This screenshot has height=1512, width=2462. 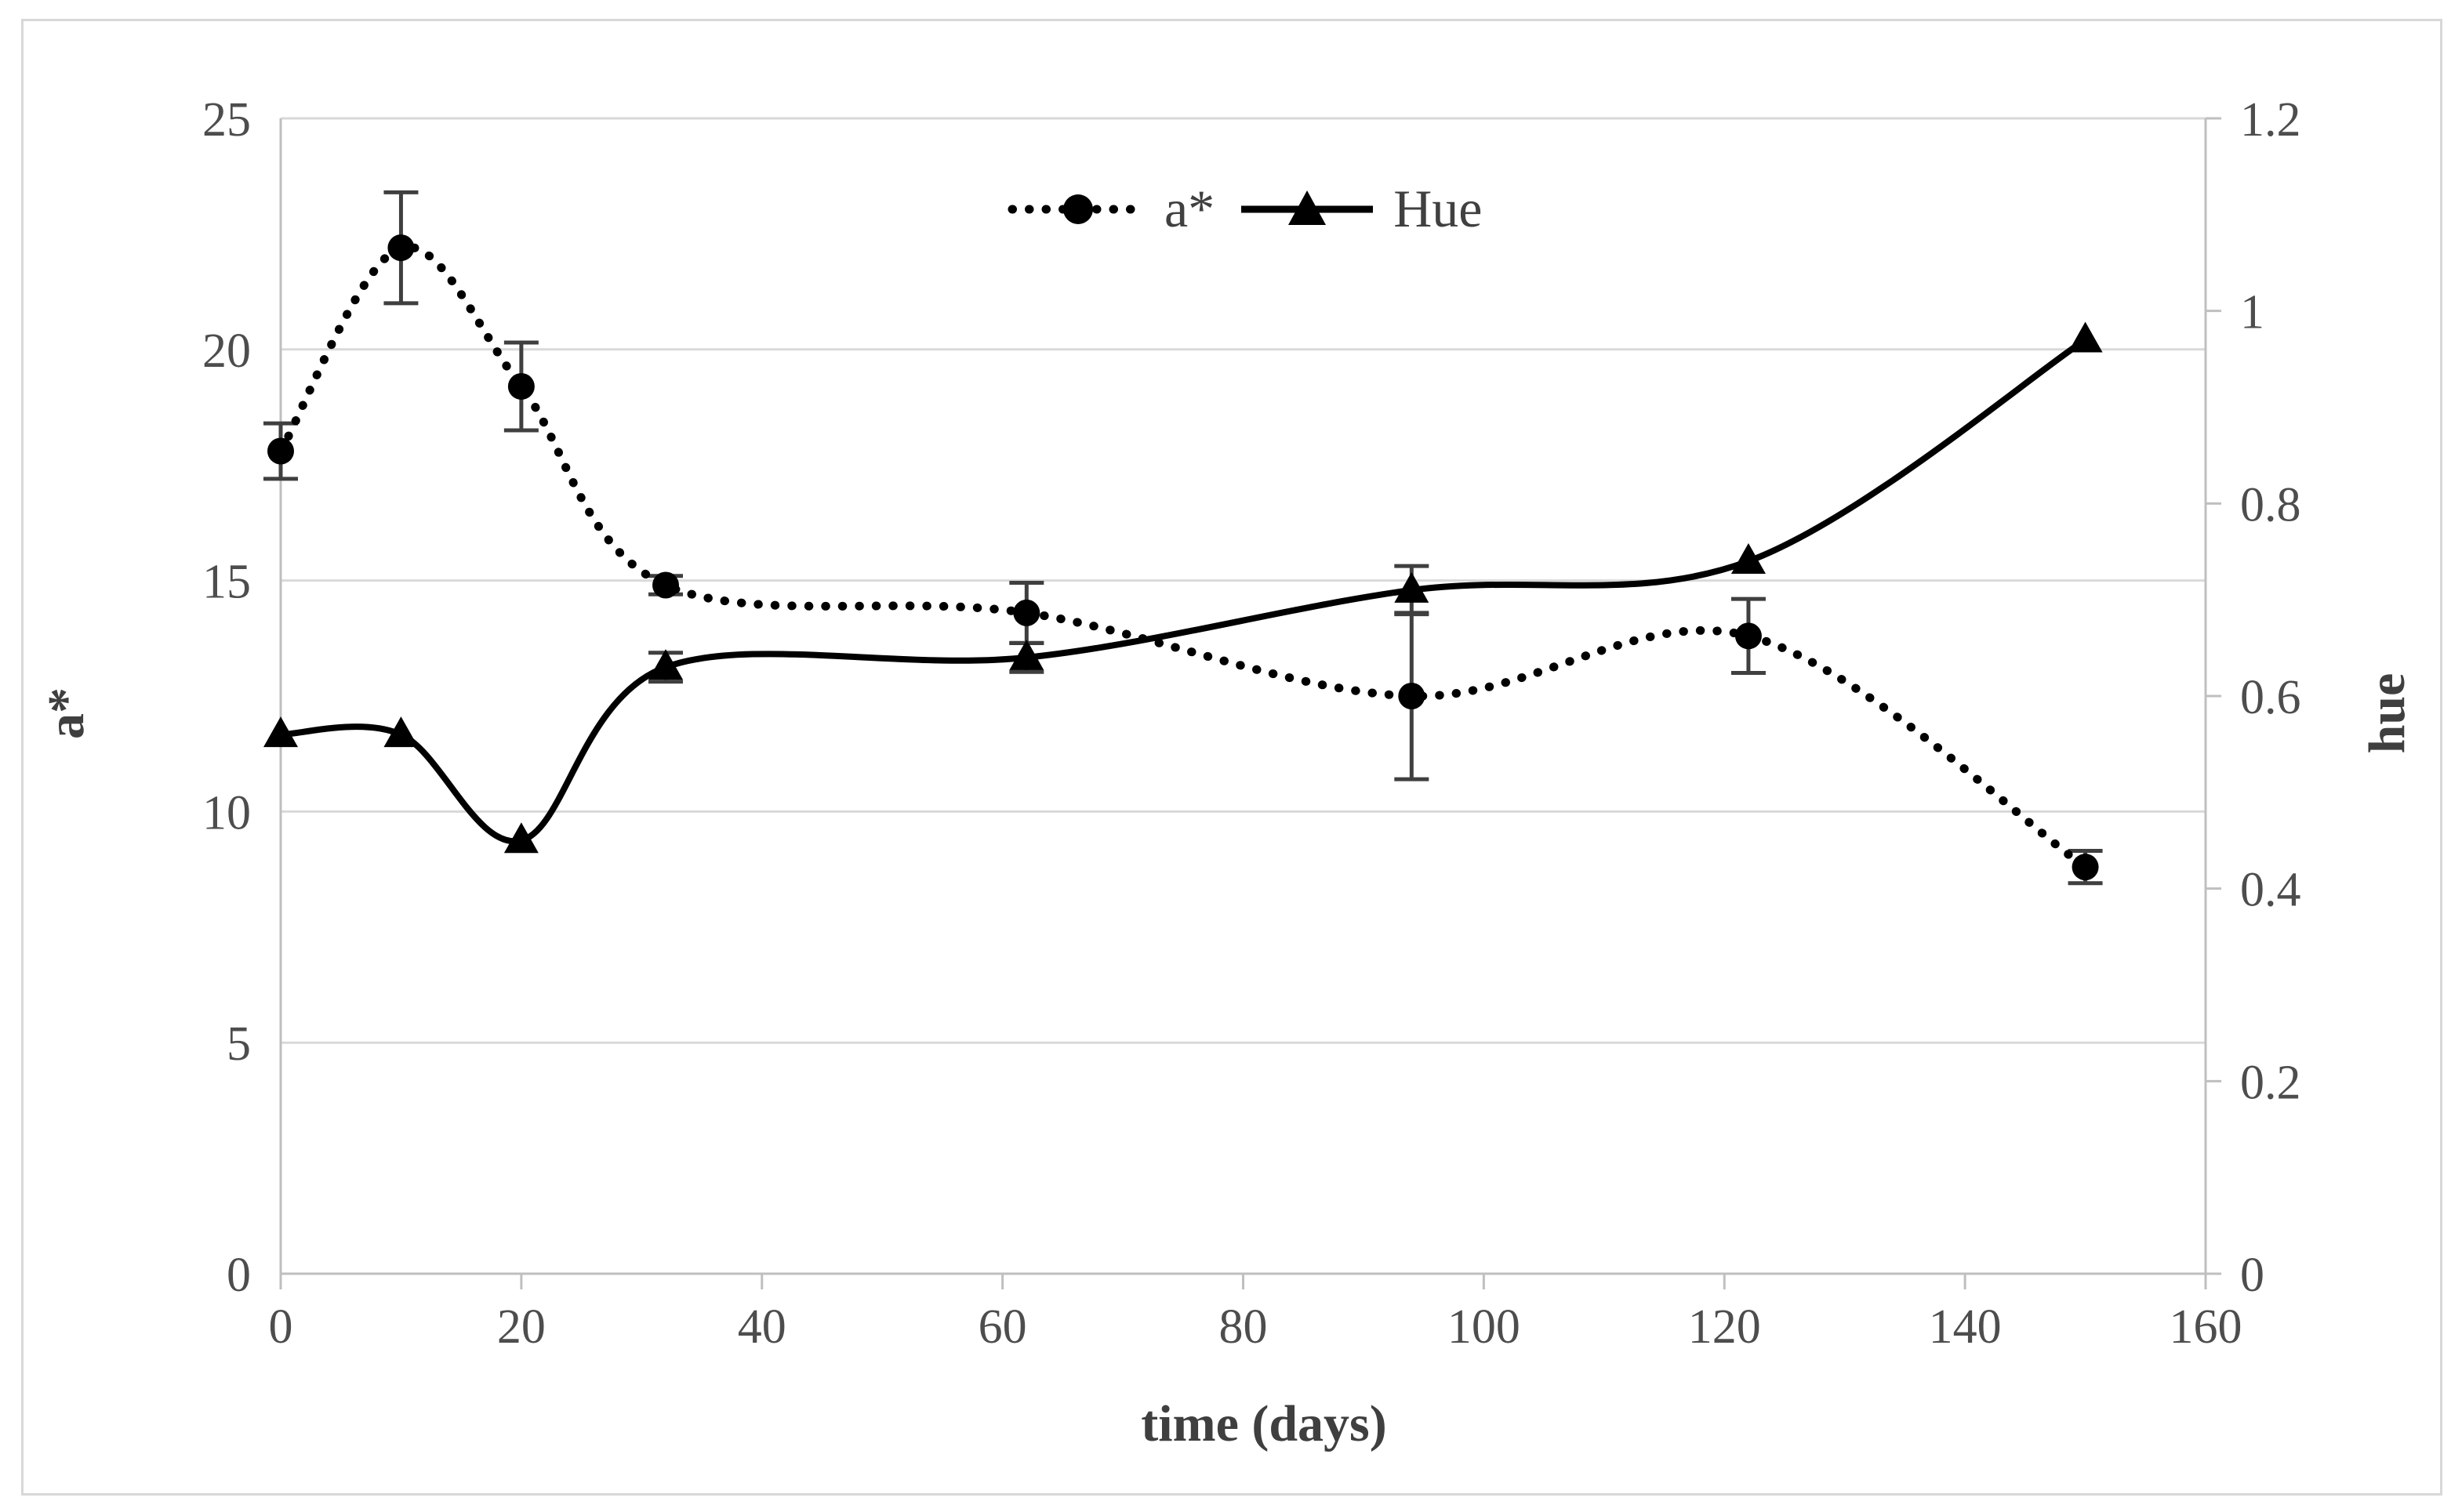 What do you see at coordinates (67, 713) in the screenshot?
I see `y-axis-left-title: a*` at bounding box center [67, 713].